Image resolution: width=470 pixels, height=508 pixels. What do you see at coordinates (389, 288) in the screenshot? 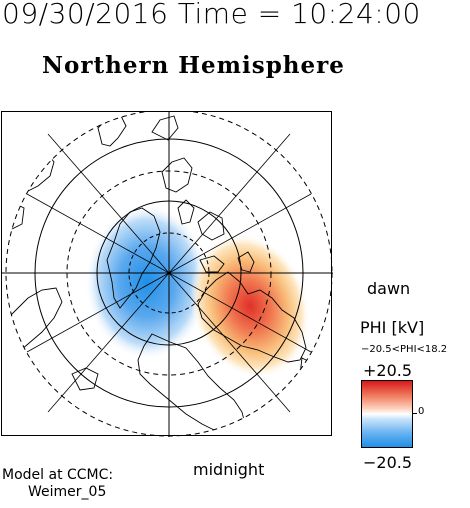
I see `dawn-label: dawn` at bounding box center [389, 288].